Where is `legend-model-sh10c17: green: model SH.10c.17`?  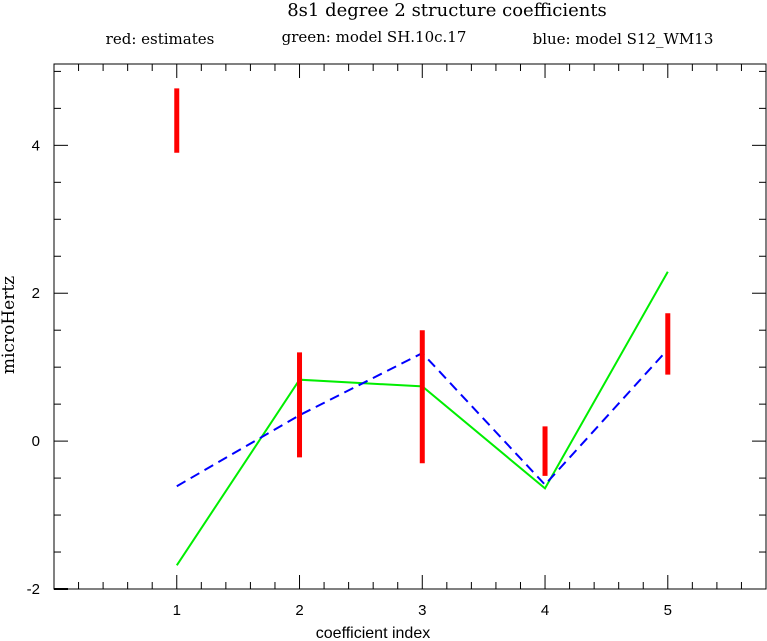 legend-model-sh10c17: green: model SH.10c.17 is located at coordinates (374, 37).